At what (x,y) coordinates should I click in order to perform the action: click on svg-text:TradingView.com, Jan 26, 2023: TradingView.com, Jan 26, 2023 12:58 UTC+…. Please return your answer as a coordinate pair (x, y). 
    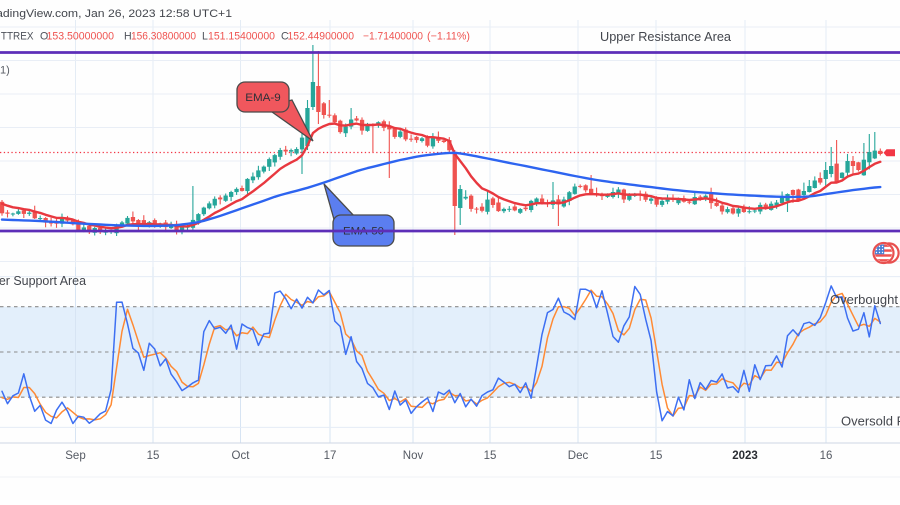
    Looking at the image, I should click on (116, 14).